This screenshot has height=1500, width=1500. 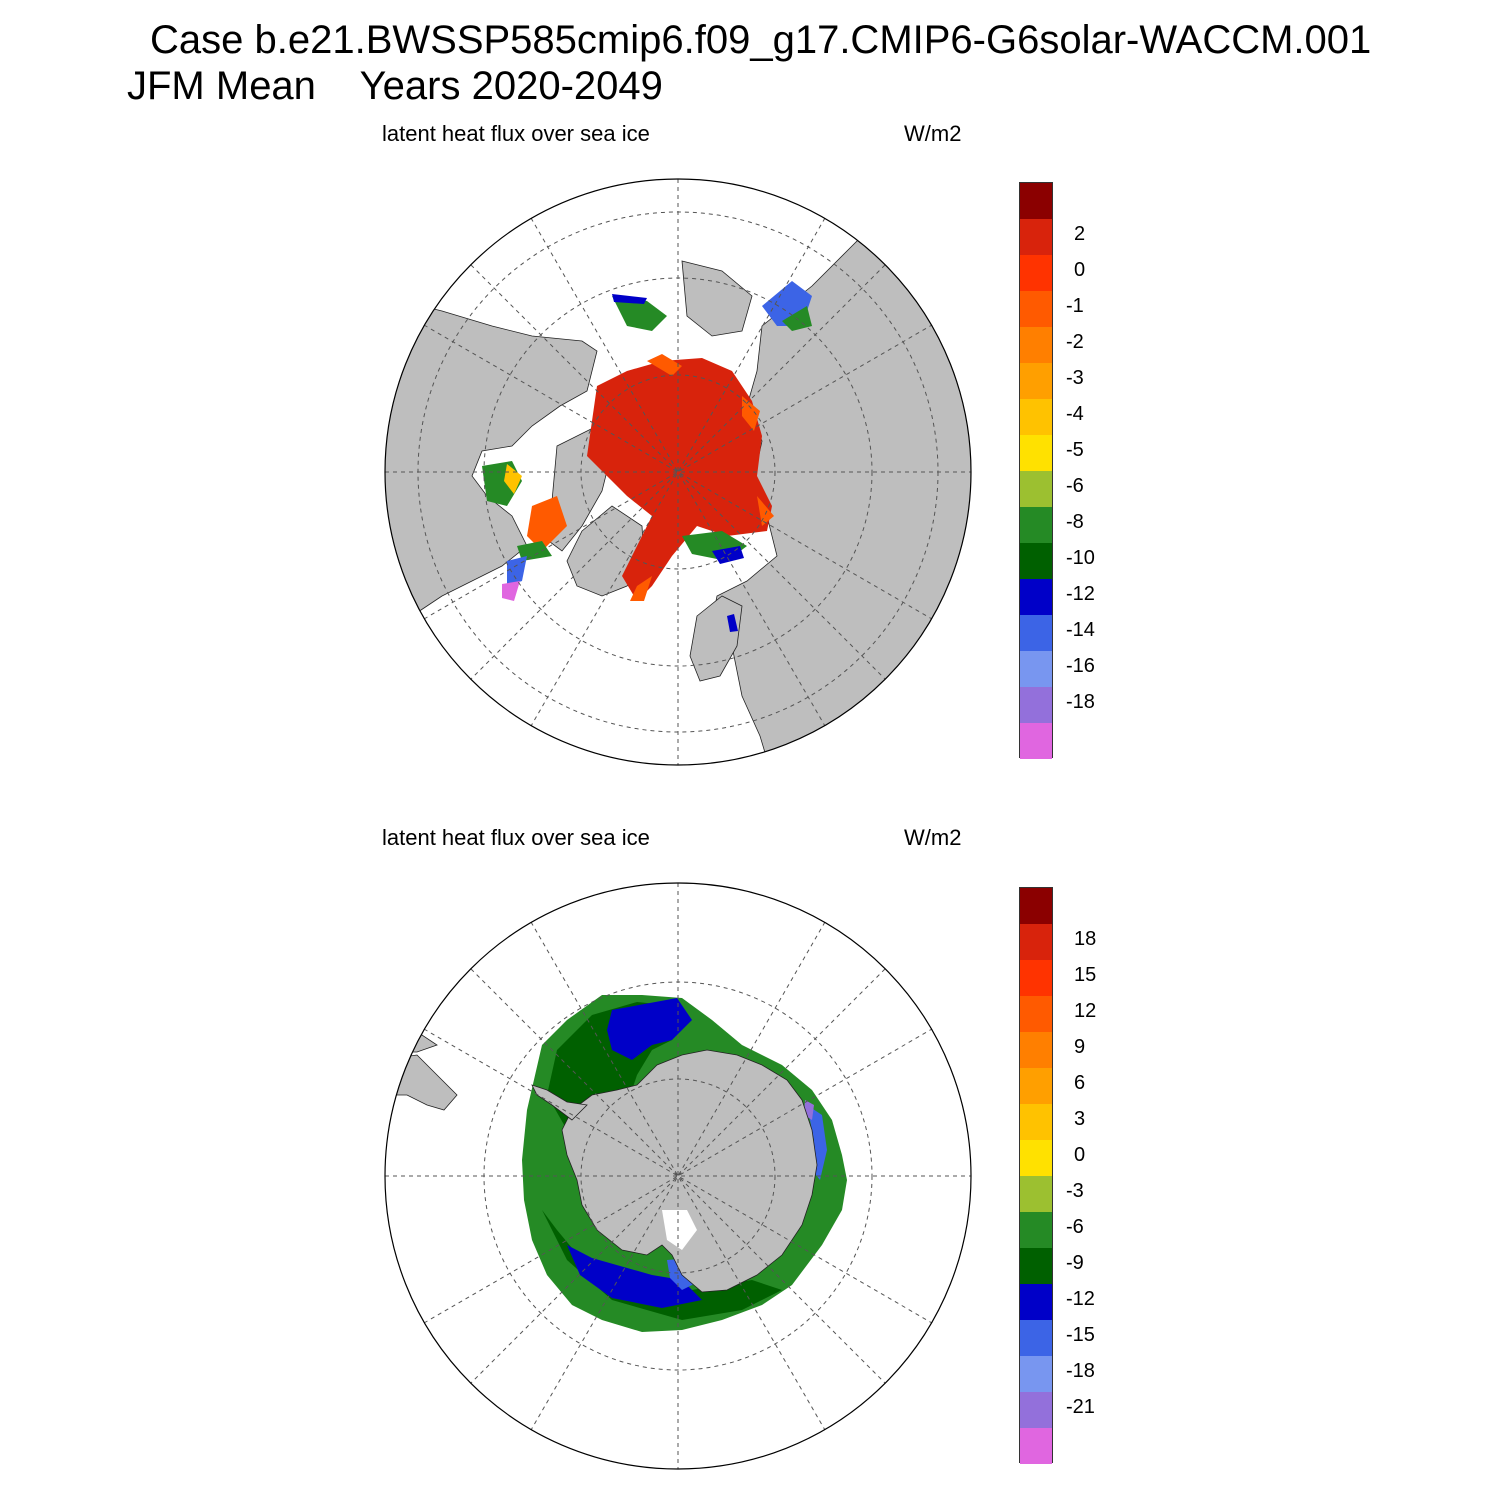 I want to click on panel-south-units: W/m2, so click(x=933, y=837).